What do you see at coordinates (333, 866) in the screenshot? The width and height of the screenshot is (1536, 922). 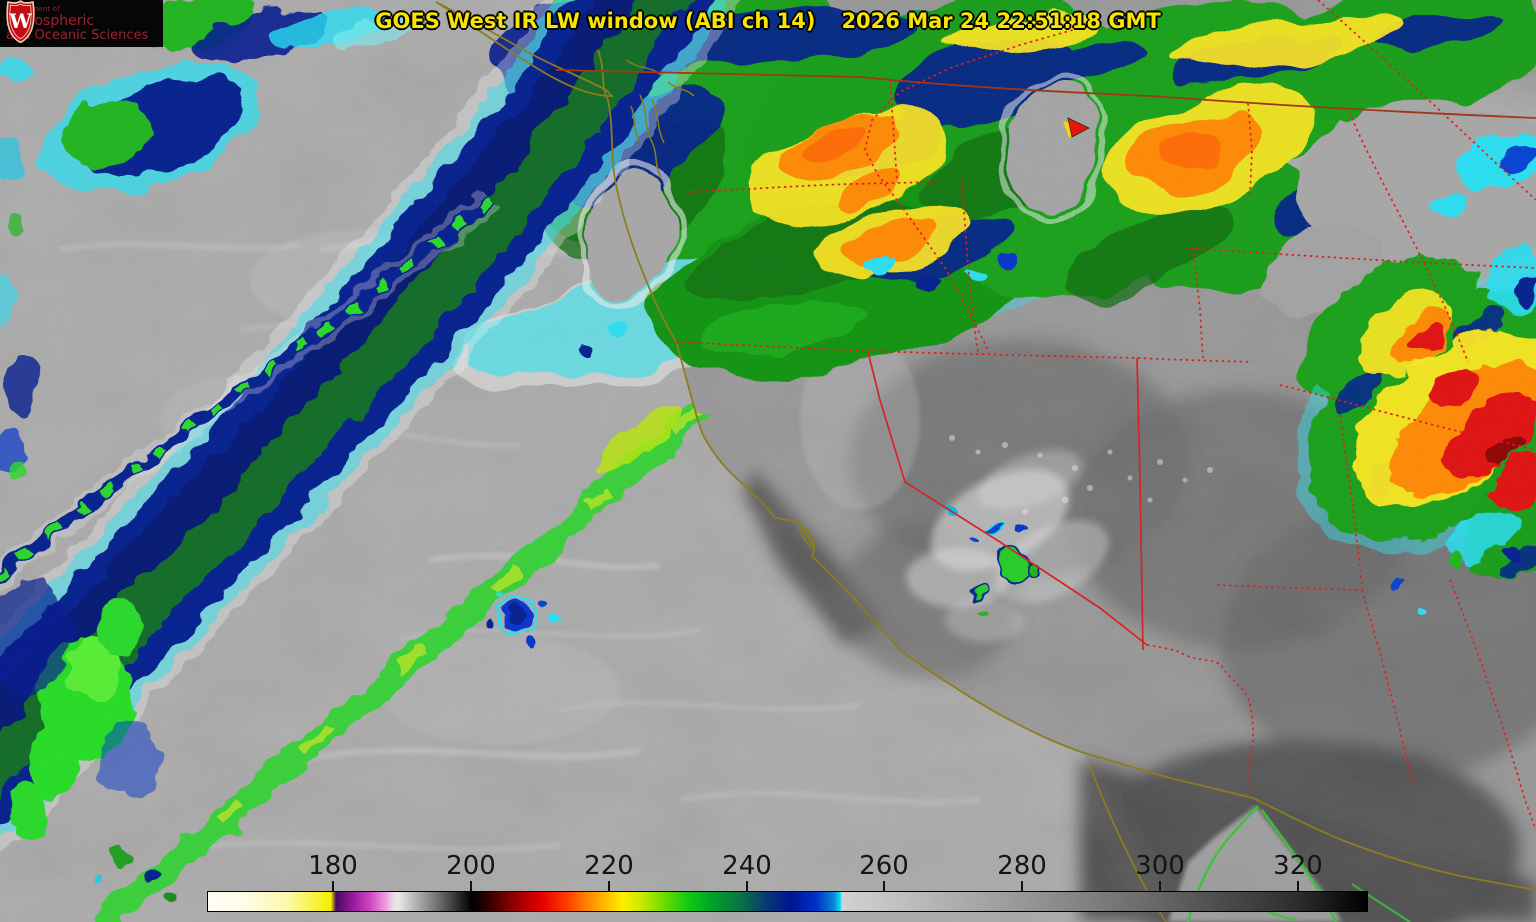 I see `tick-label: 180` at bounding box center [333, 866].